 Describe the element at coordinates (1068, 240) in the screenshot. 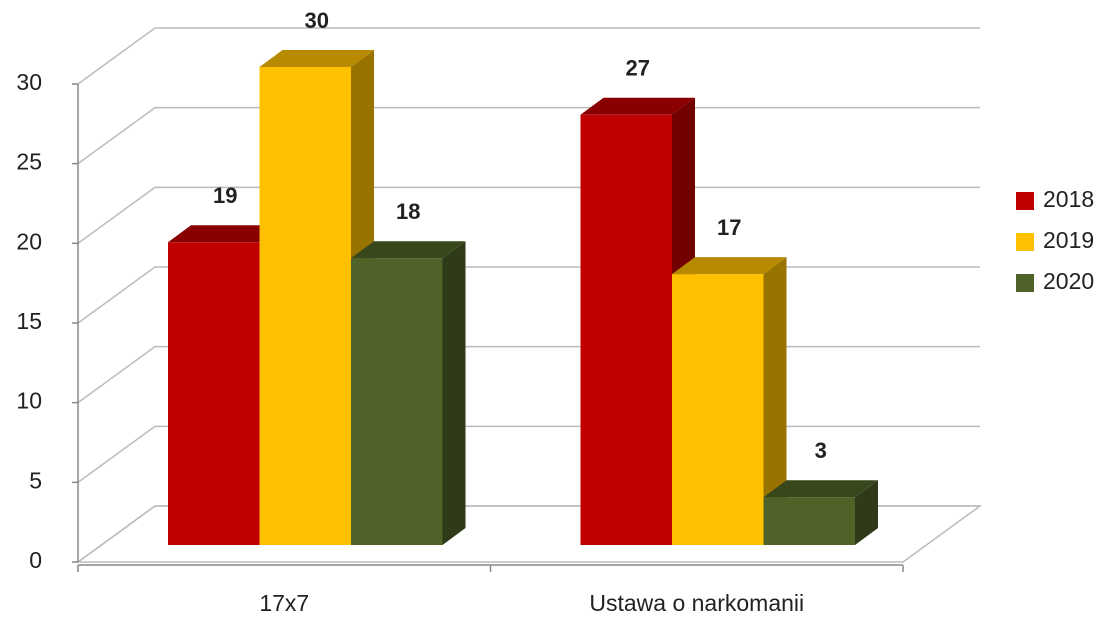

I see `legend-label: 2019` at that location.